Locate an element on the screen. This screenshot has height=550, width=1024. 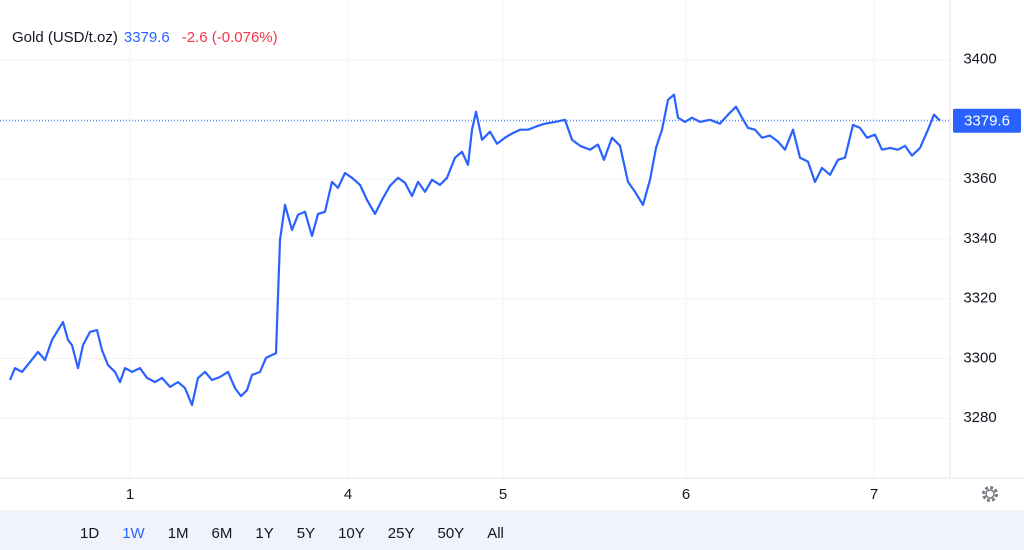
settings-icon is located at coordinates (990, 494).